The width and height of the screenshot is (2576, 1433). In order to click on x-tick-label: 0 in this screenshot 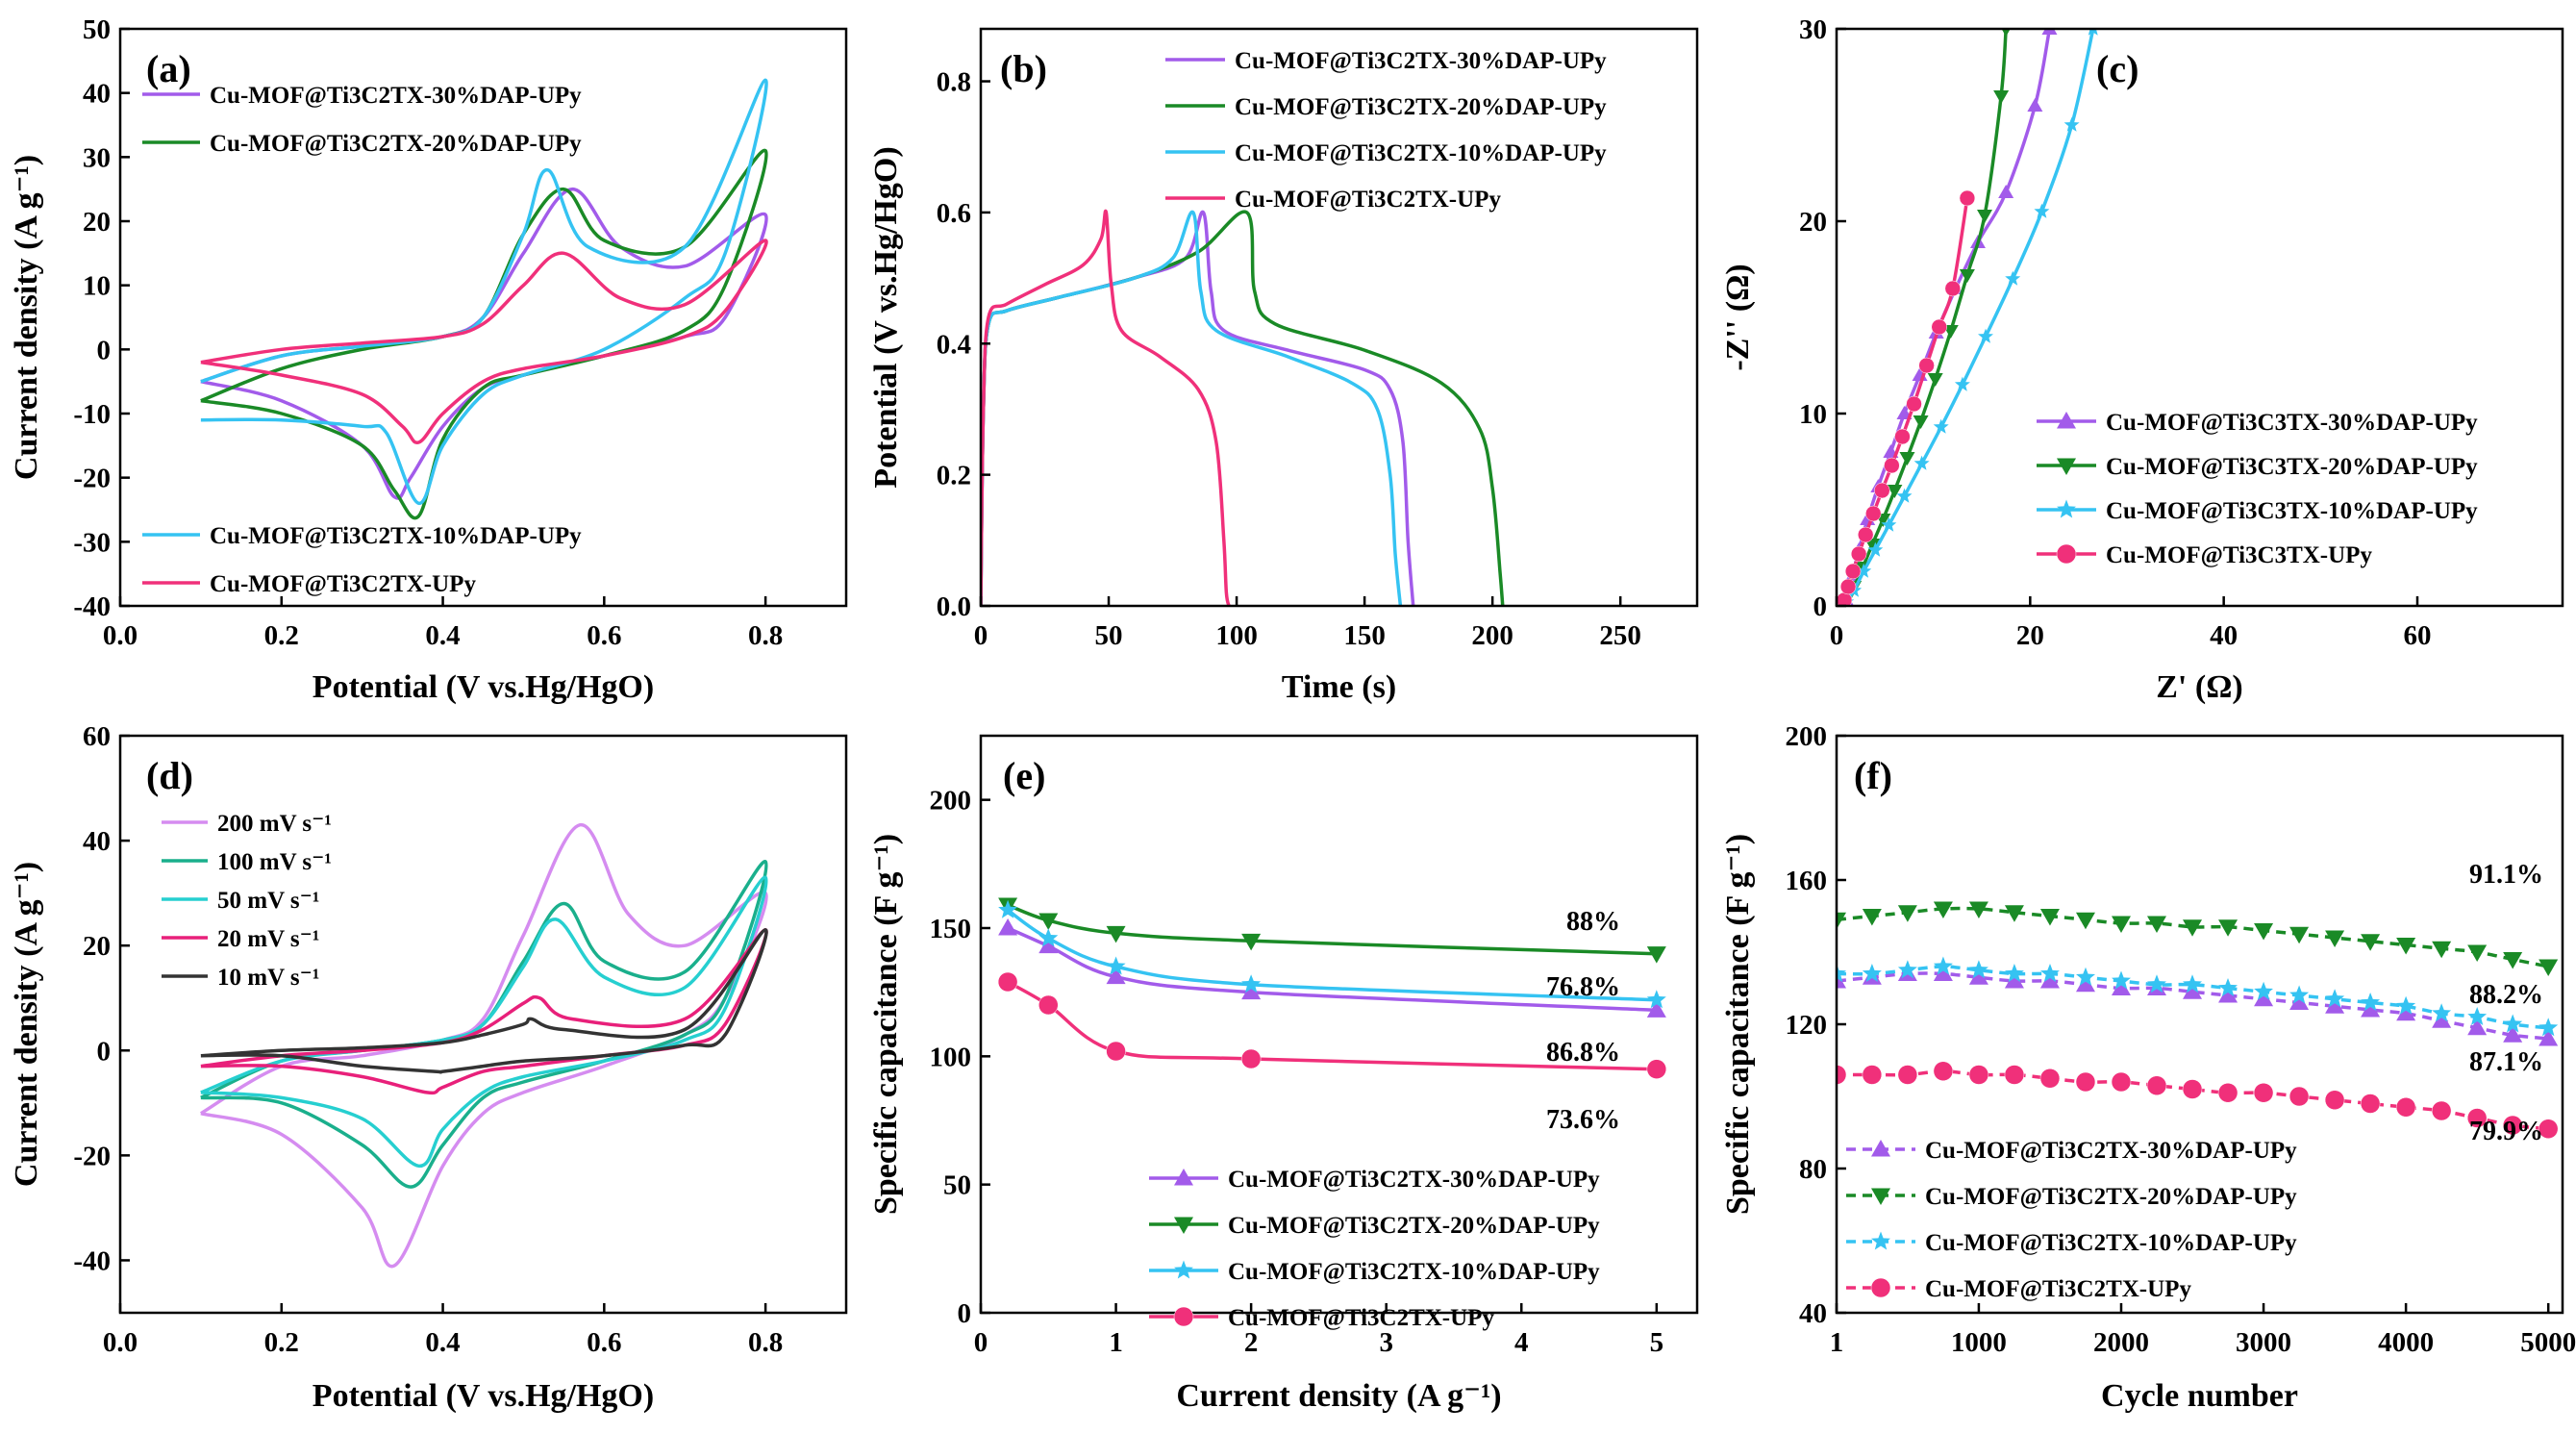, I will do `click(981, 635)`.